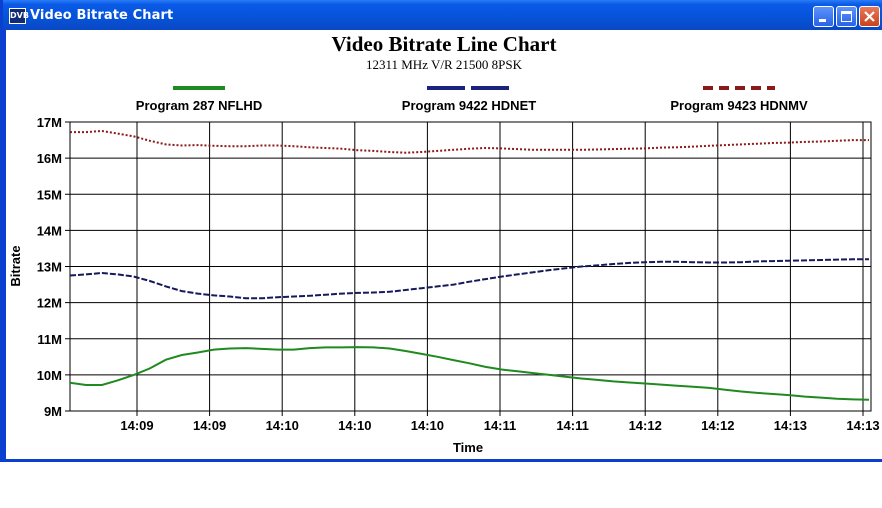  I want to click on close-icon, so click(869, 16).